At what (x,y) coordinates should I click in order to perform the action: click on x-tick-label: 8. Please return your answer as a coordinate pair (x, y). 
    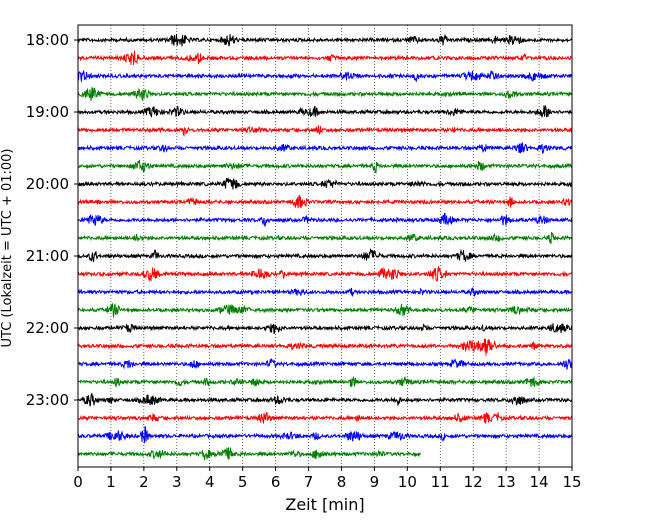
    Looking at the image, I should click on (342, 482).